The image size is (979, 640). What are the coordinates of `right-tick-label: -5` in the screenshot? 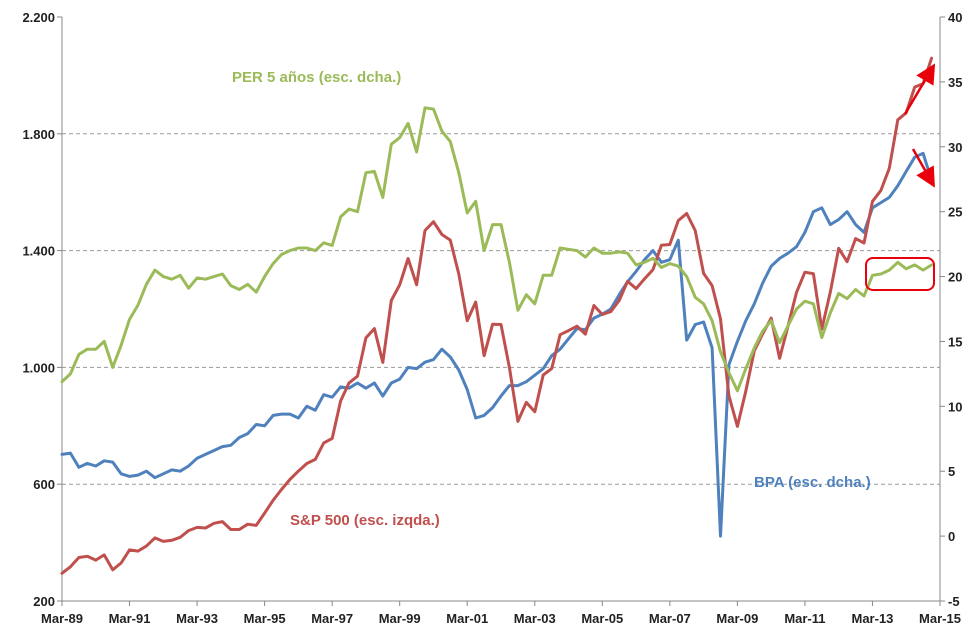 It's located at (954, 601).